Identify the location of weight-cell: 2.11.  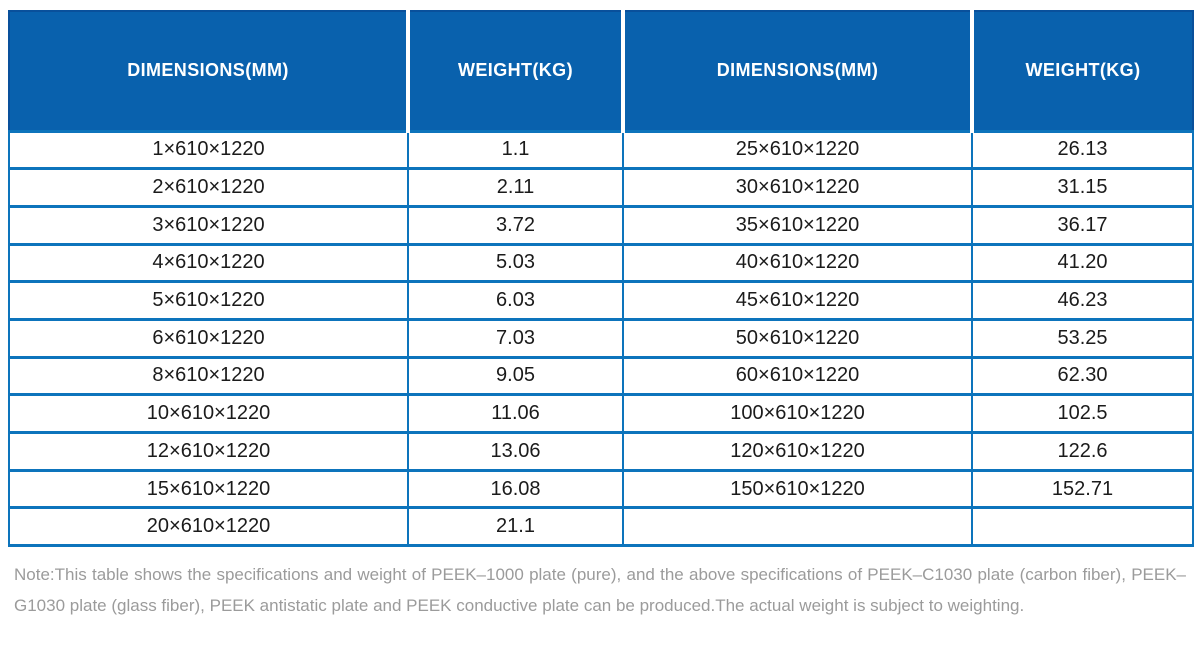
(515, 187).